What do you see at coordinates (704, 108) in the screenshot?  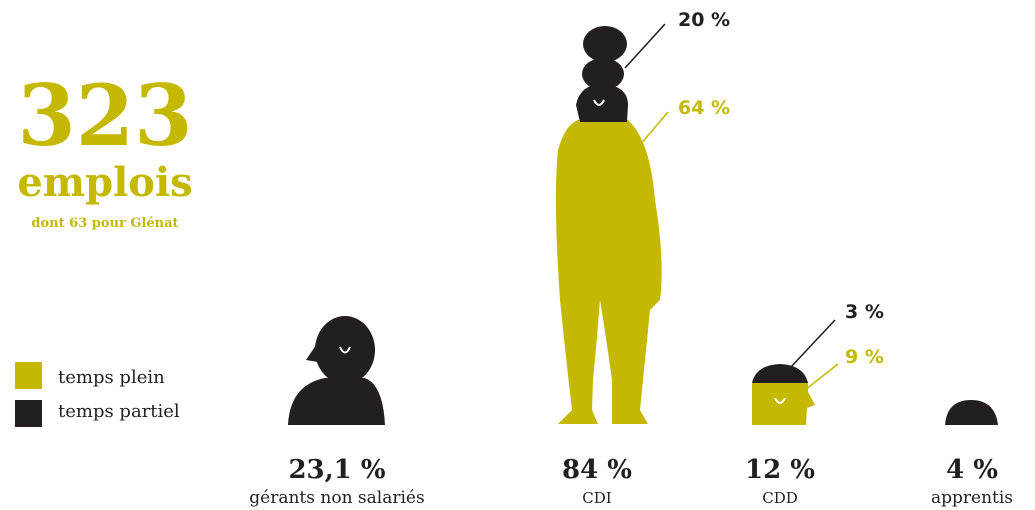 I see `callout: 64 %` at bounding box center [704, 108].